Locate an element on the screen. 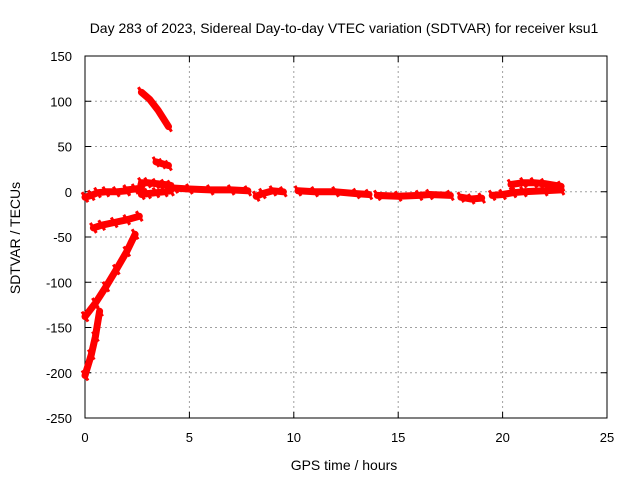  x-tick-label: 10 is located at coordinates (294, 437).